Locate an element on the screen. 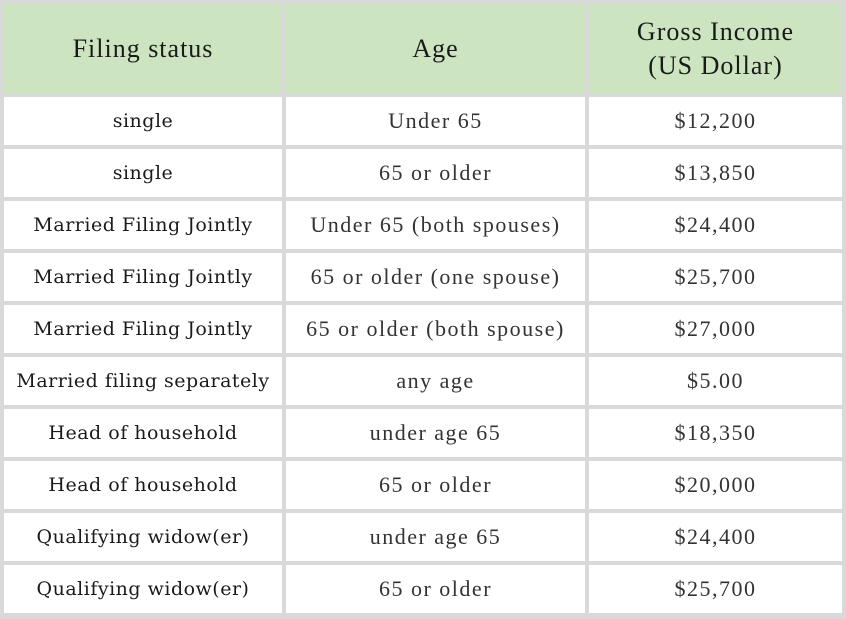 This screenshot has height=619, width=846. cell-gross-income: $27,000 is located at coordinates (715, 329).